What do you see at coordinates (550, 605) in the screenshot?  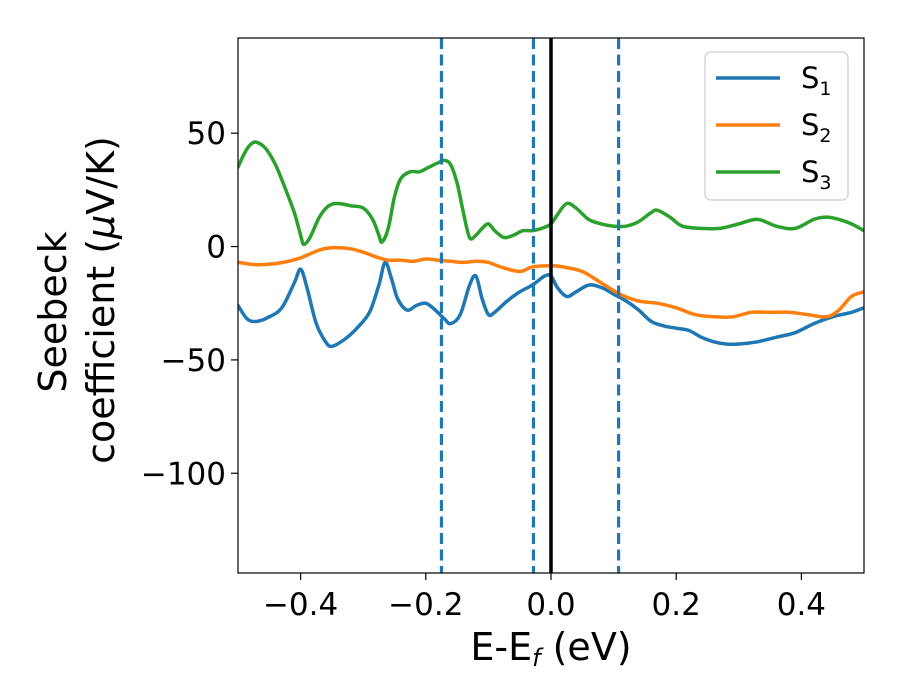 I see `x-tick-label: 0.0` at bounding box center [550, 605].